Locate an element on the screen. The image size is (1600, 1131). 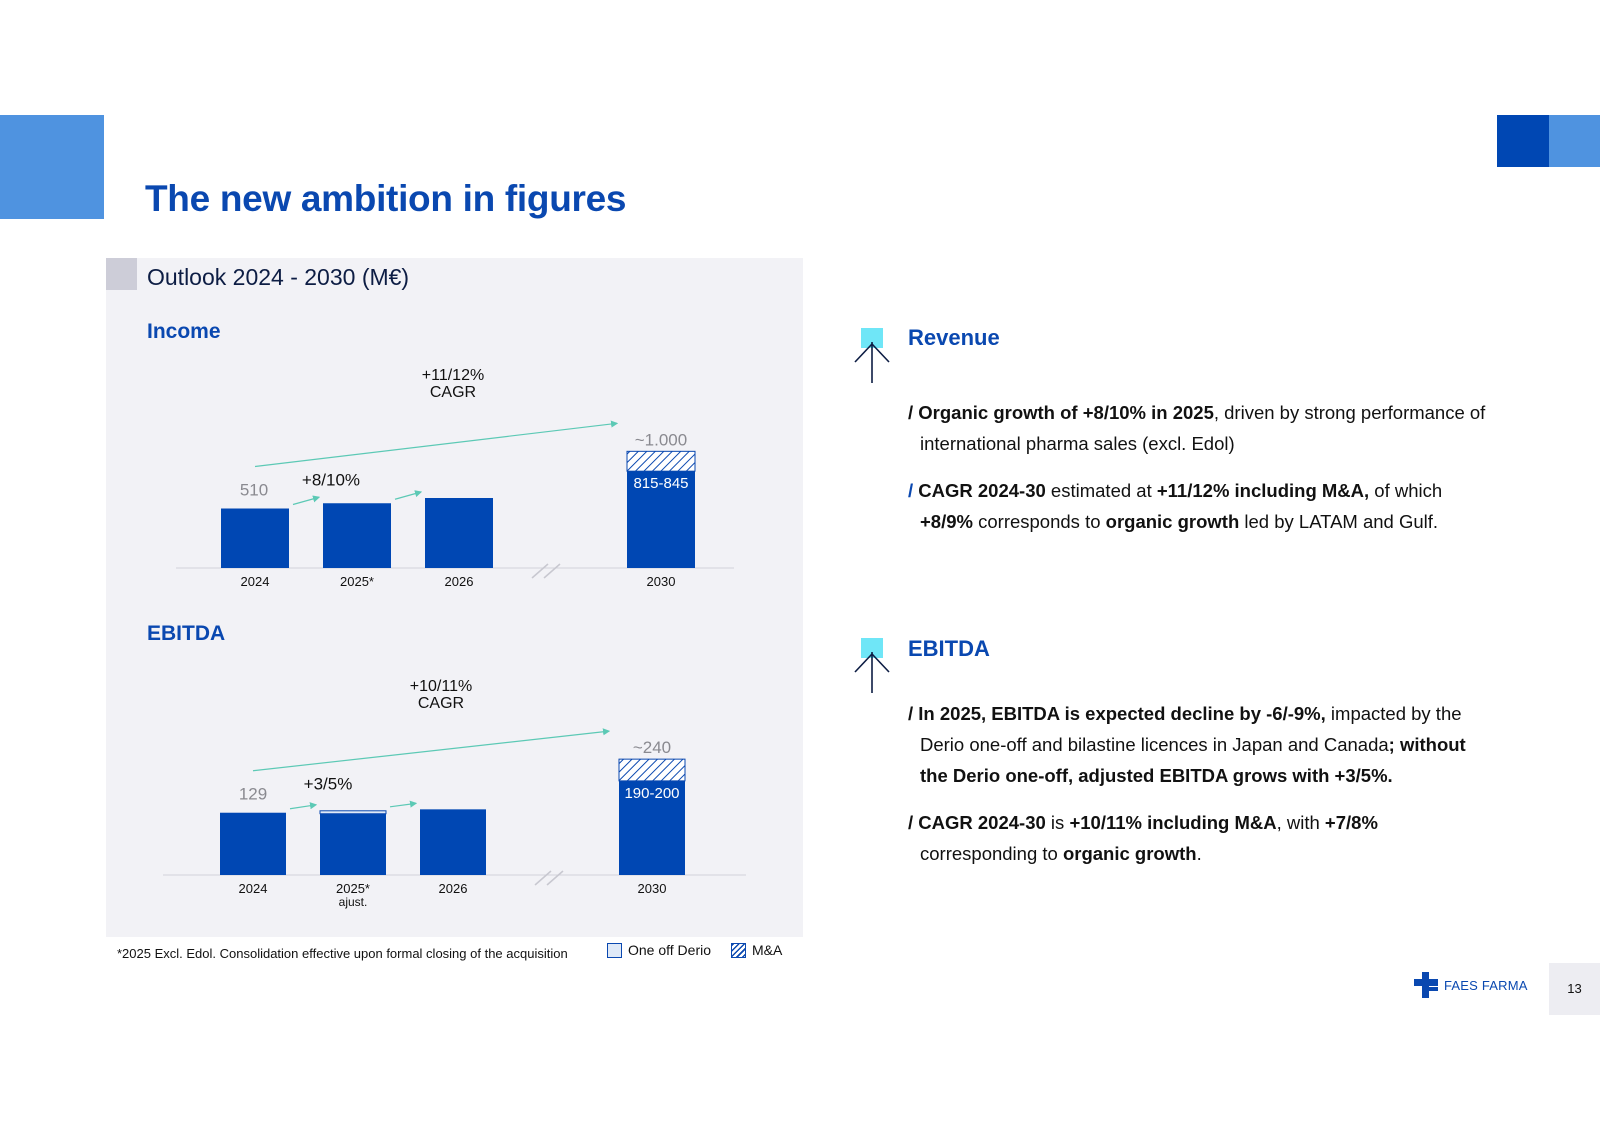
cagr-label: +10/11% is located at coordinates (441, 686).